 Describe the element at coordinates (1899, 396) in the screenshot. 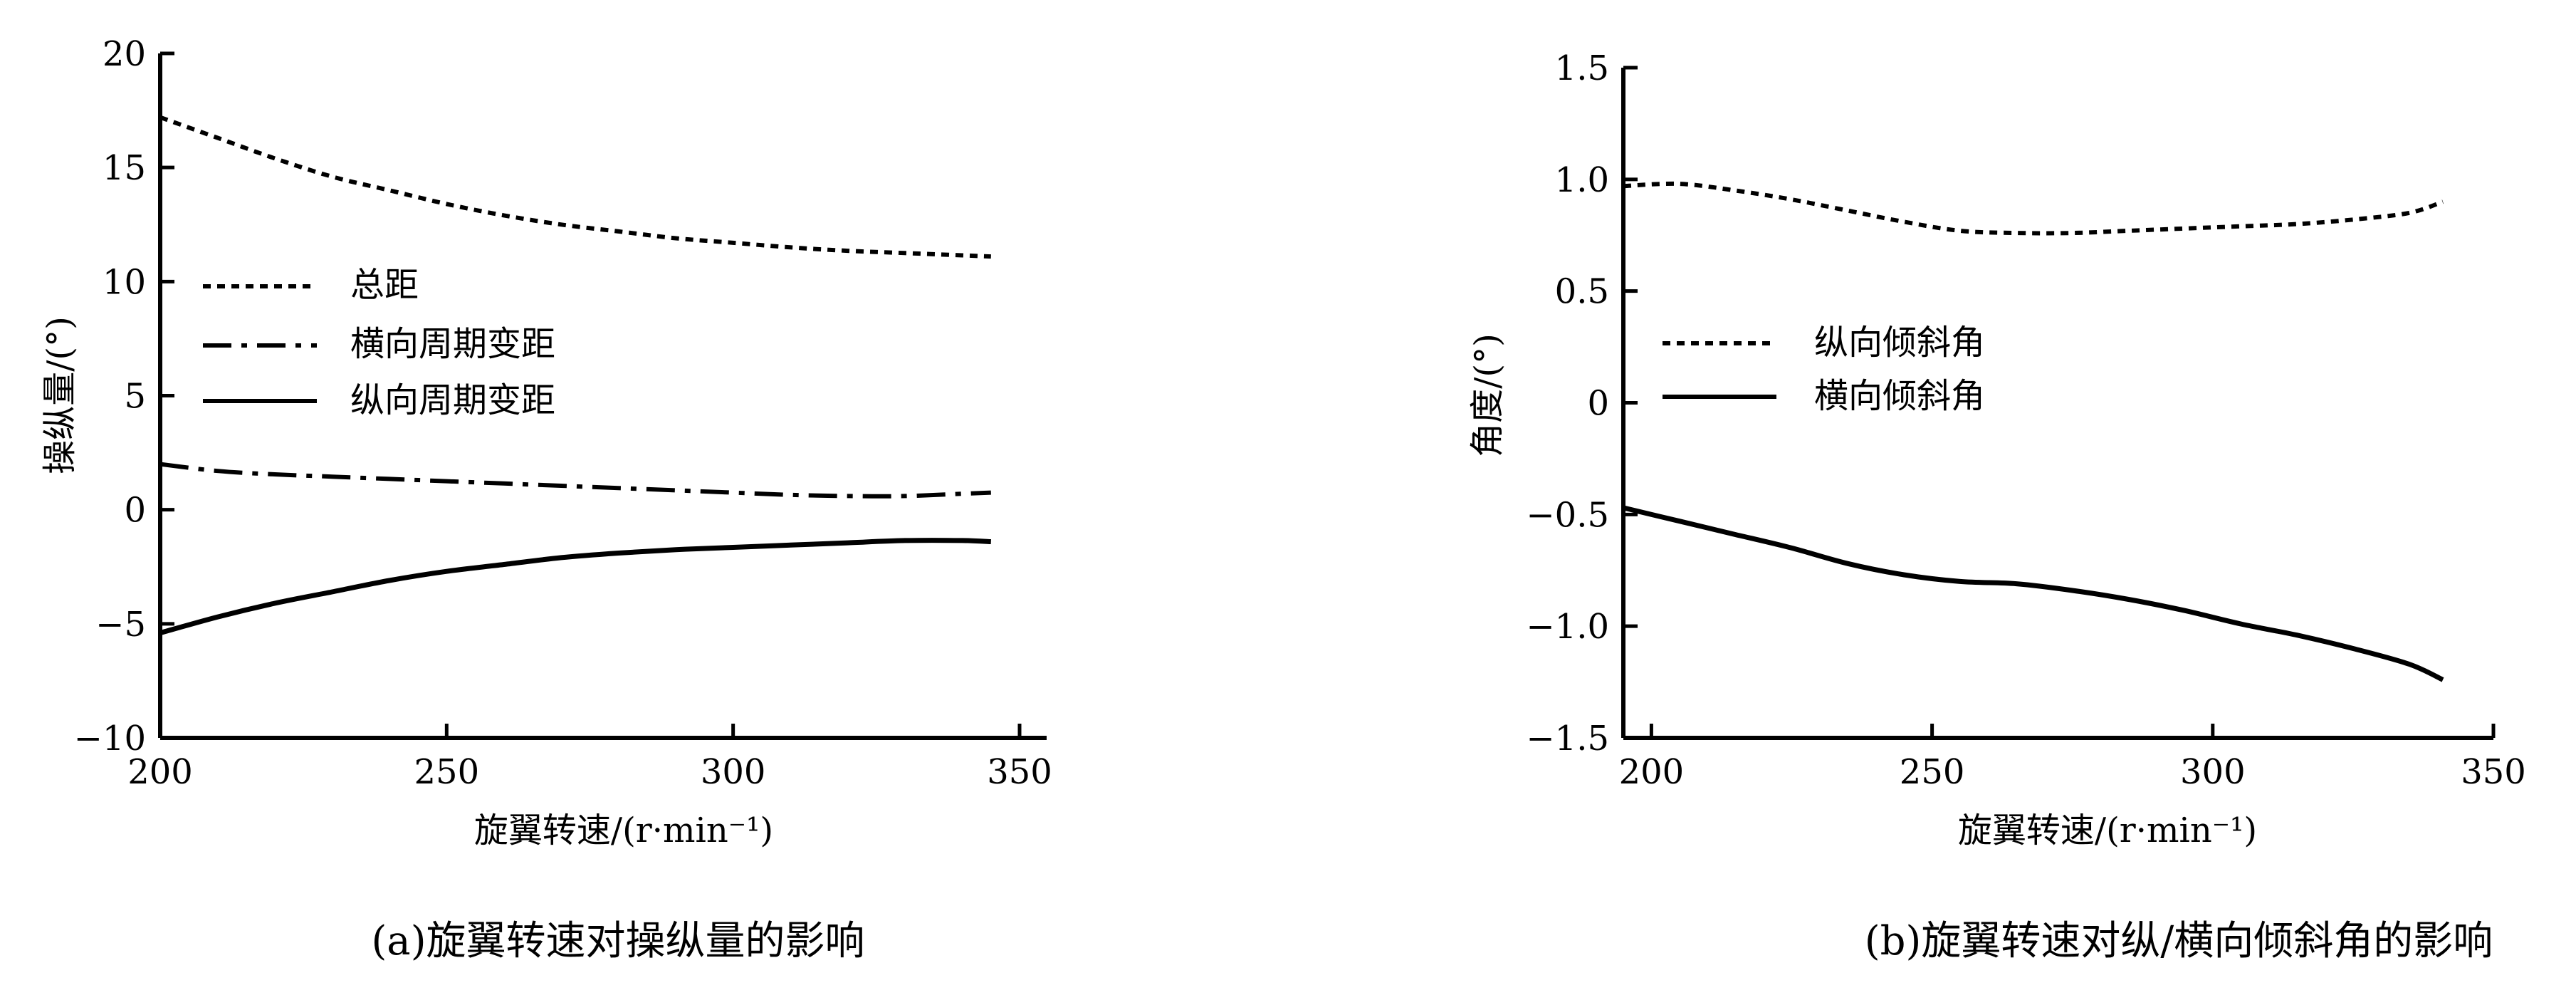

I see `legend-label-series-2: 横向倾斜角` at that location.